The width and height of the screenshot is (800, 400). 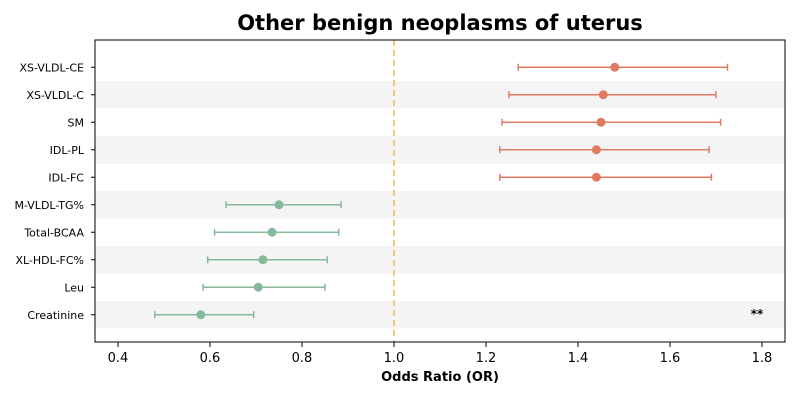 I want to click on x-tick-label: 1.0, so click(x=394, y=358).